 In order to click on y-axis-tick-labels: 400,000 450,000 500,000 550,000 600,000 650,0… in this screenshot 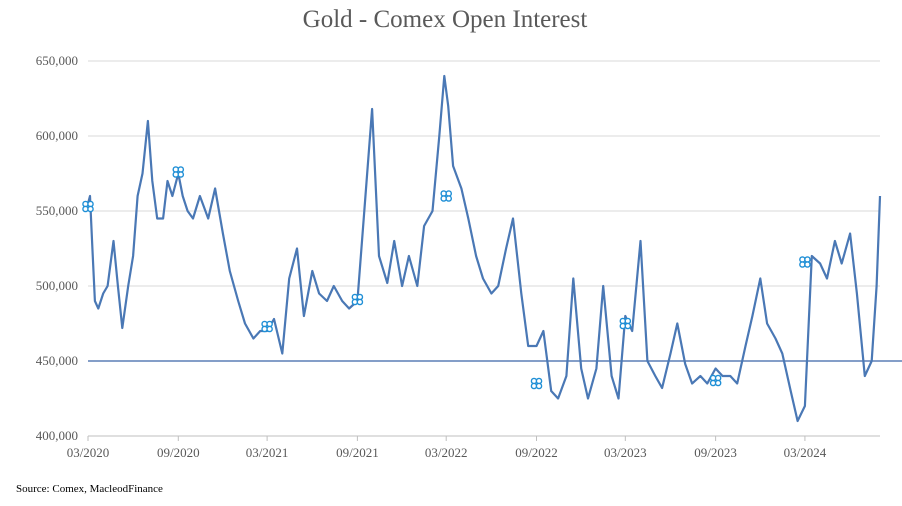, I will do `click(57, 248)`.